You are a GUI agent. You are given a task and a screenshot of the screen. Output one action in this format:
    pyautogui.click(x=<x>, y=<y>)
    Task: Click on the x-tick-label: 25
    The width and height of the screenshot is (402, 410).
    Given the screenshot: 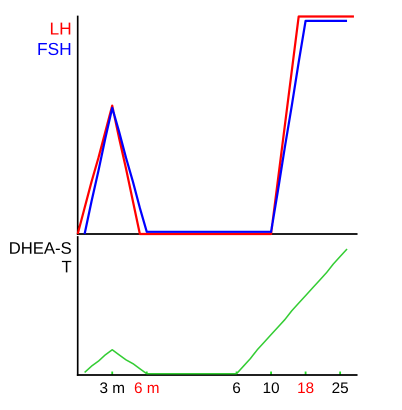 What is the action you would take?
    pyautogui.click(x=340, y=388)
    